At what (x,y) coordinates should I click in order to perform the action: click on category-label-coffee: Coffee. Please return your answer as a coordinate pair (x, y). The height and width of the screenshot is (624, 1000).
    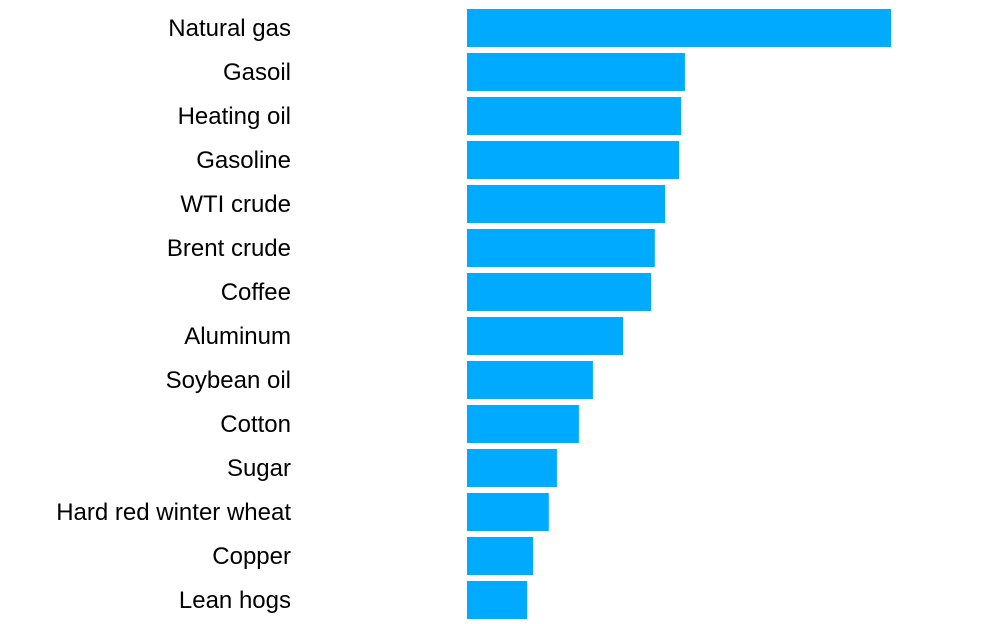
    Looking at the image, I should click on (256, 292).